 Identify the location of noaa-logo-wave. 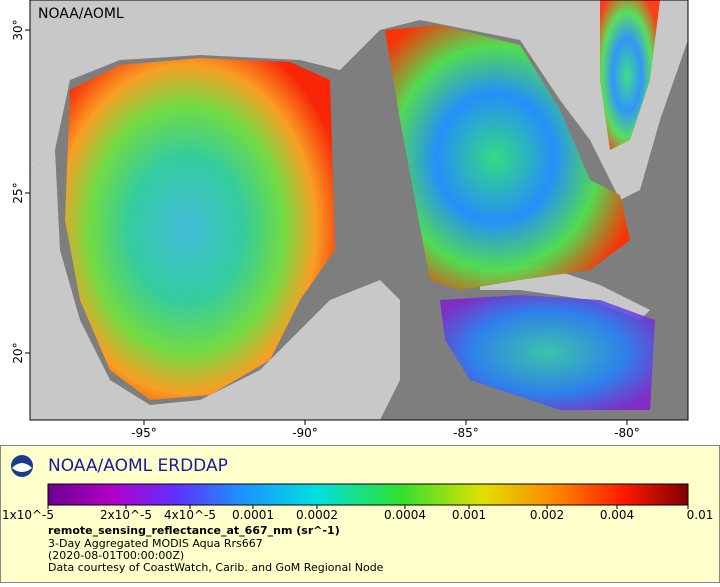
(22, 467).